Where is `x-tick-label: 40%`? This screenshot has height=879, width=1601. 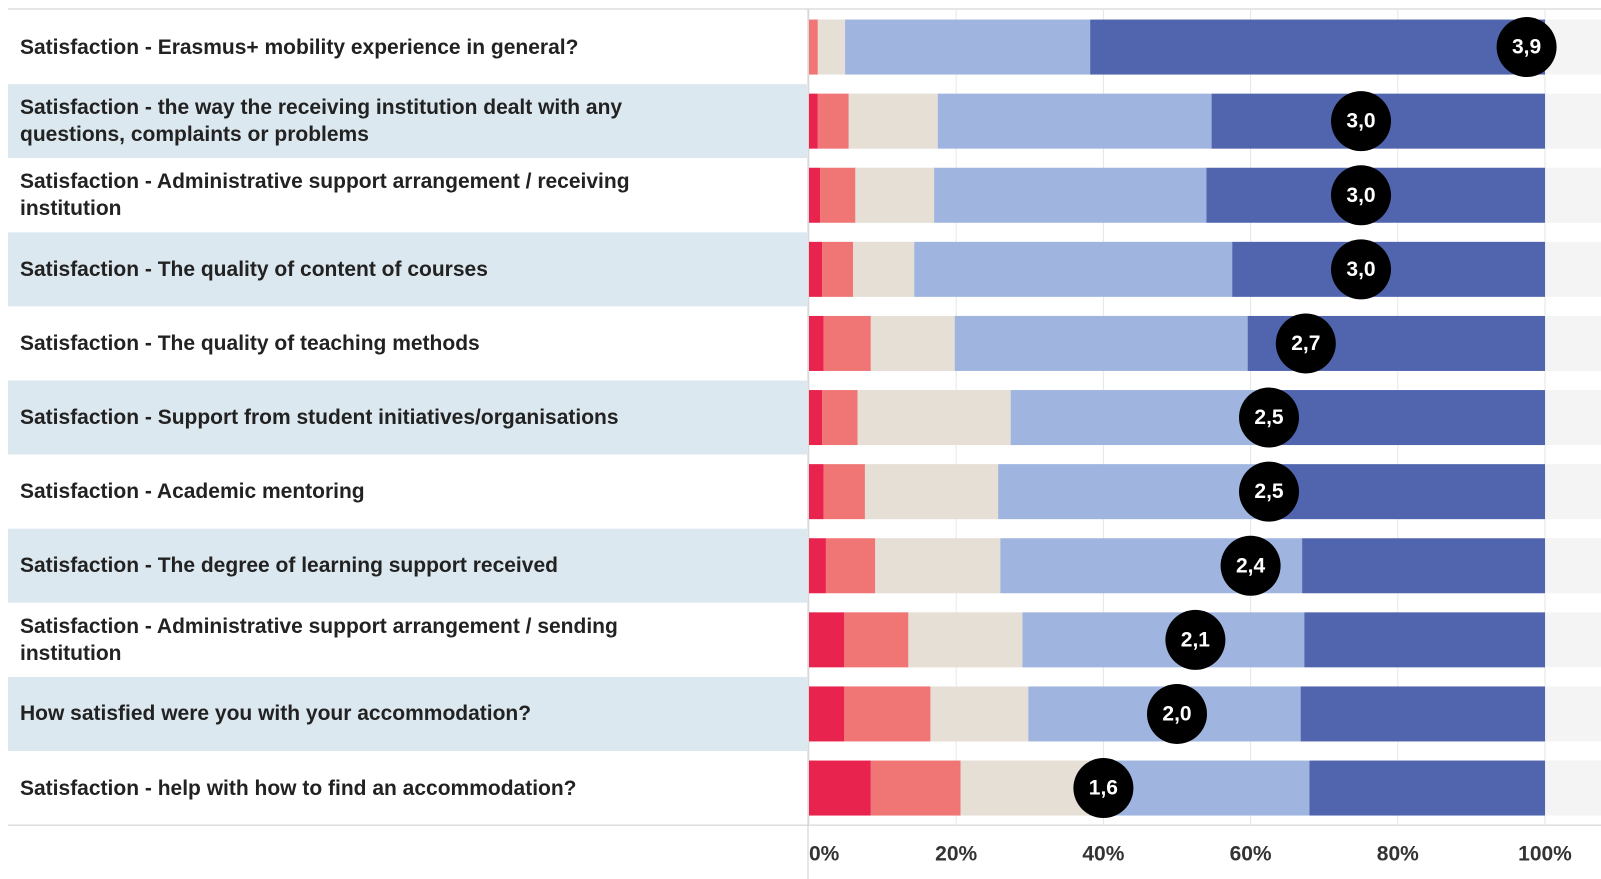
x-tick-label: 40% is located at coordinates (1103, 854).